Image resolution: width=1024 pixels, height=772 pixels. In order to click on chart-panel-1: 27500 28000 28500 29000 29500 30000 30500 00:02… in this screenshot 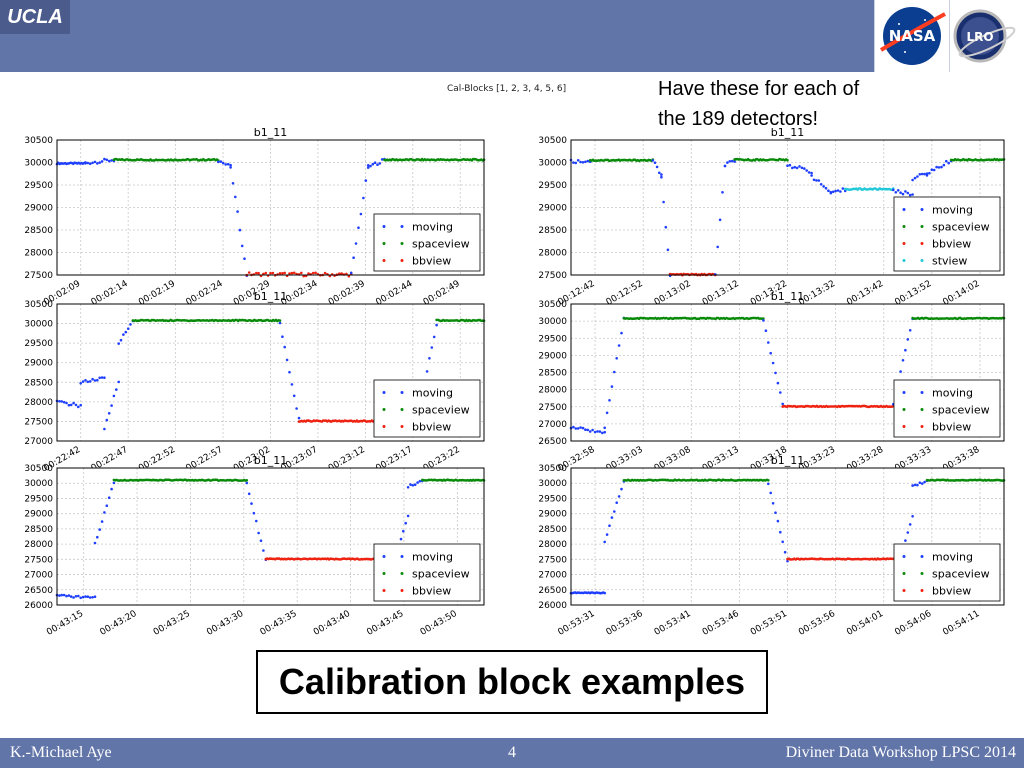, I will do `click(255, 217)`.